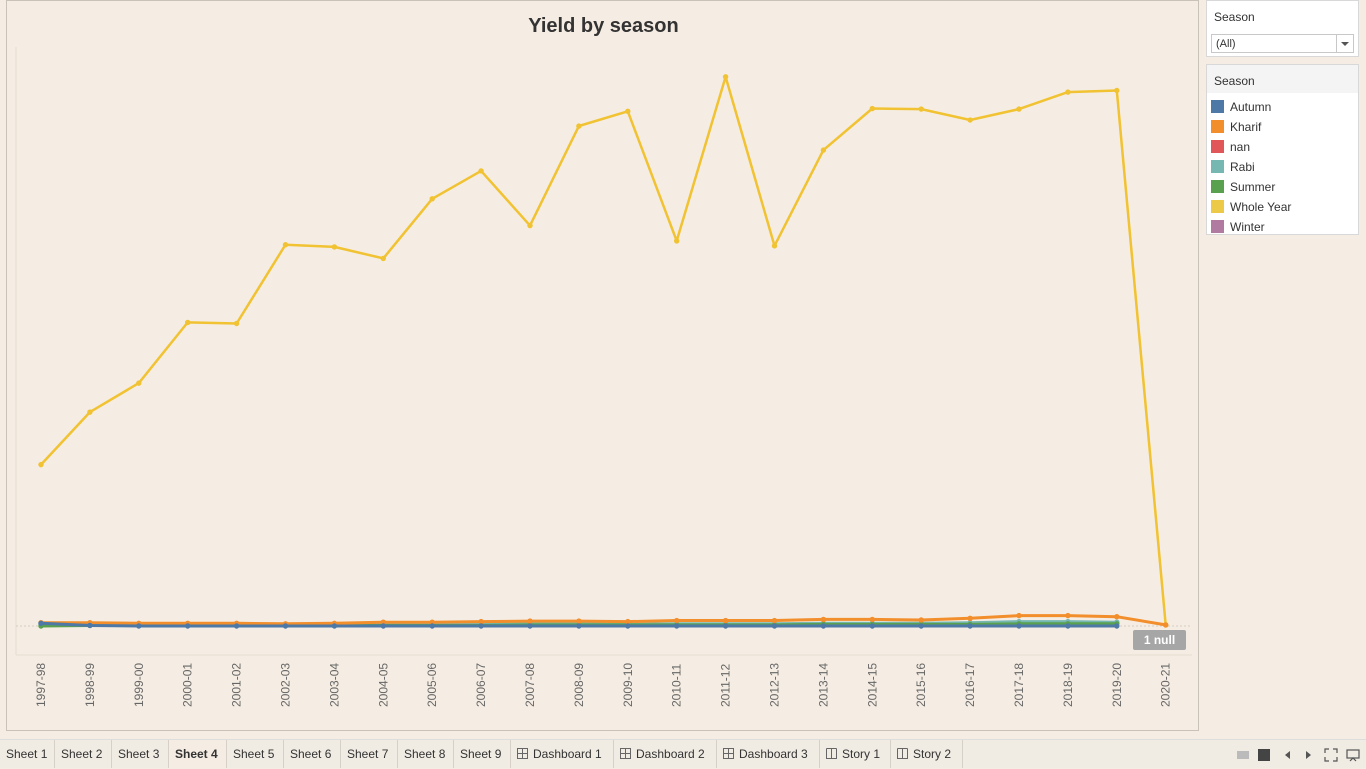  Describe the element at coordinates (1287, 755) in the screenshot. I see `previous-sheet-icon` at that location.